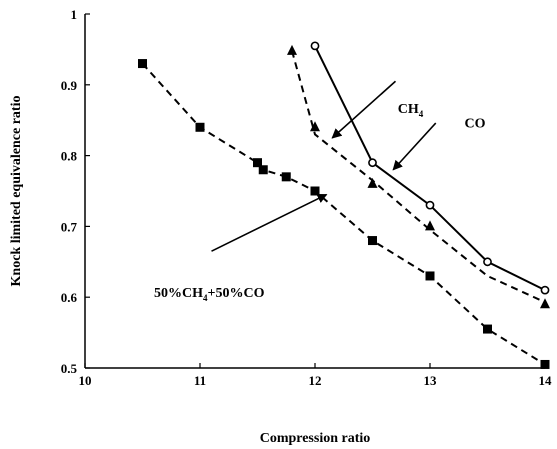  I want to click on annotation-label-co: CO, so click(475, 123).